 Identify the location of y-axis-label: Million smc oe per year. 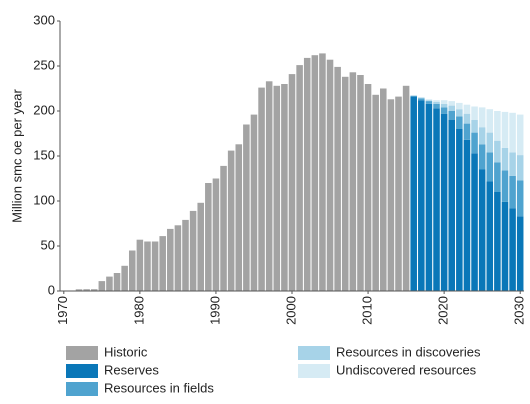
(16, 156).